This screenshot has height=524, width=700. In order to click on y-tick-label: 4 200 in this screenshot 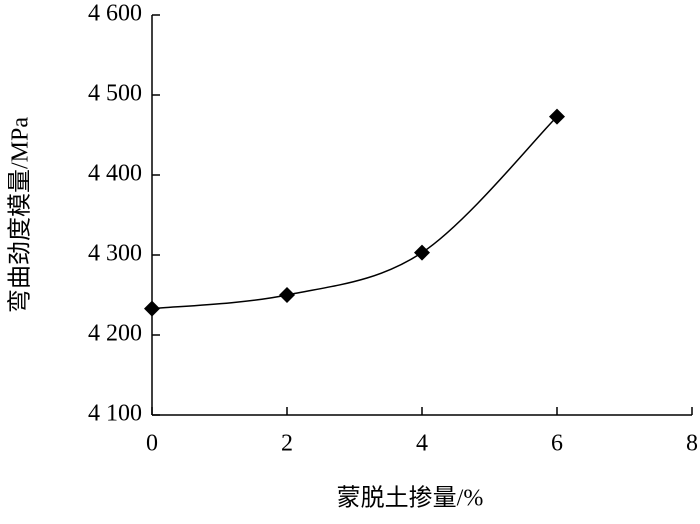, I will do `click(115, 334)`.